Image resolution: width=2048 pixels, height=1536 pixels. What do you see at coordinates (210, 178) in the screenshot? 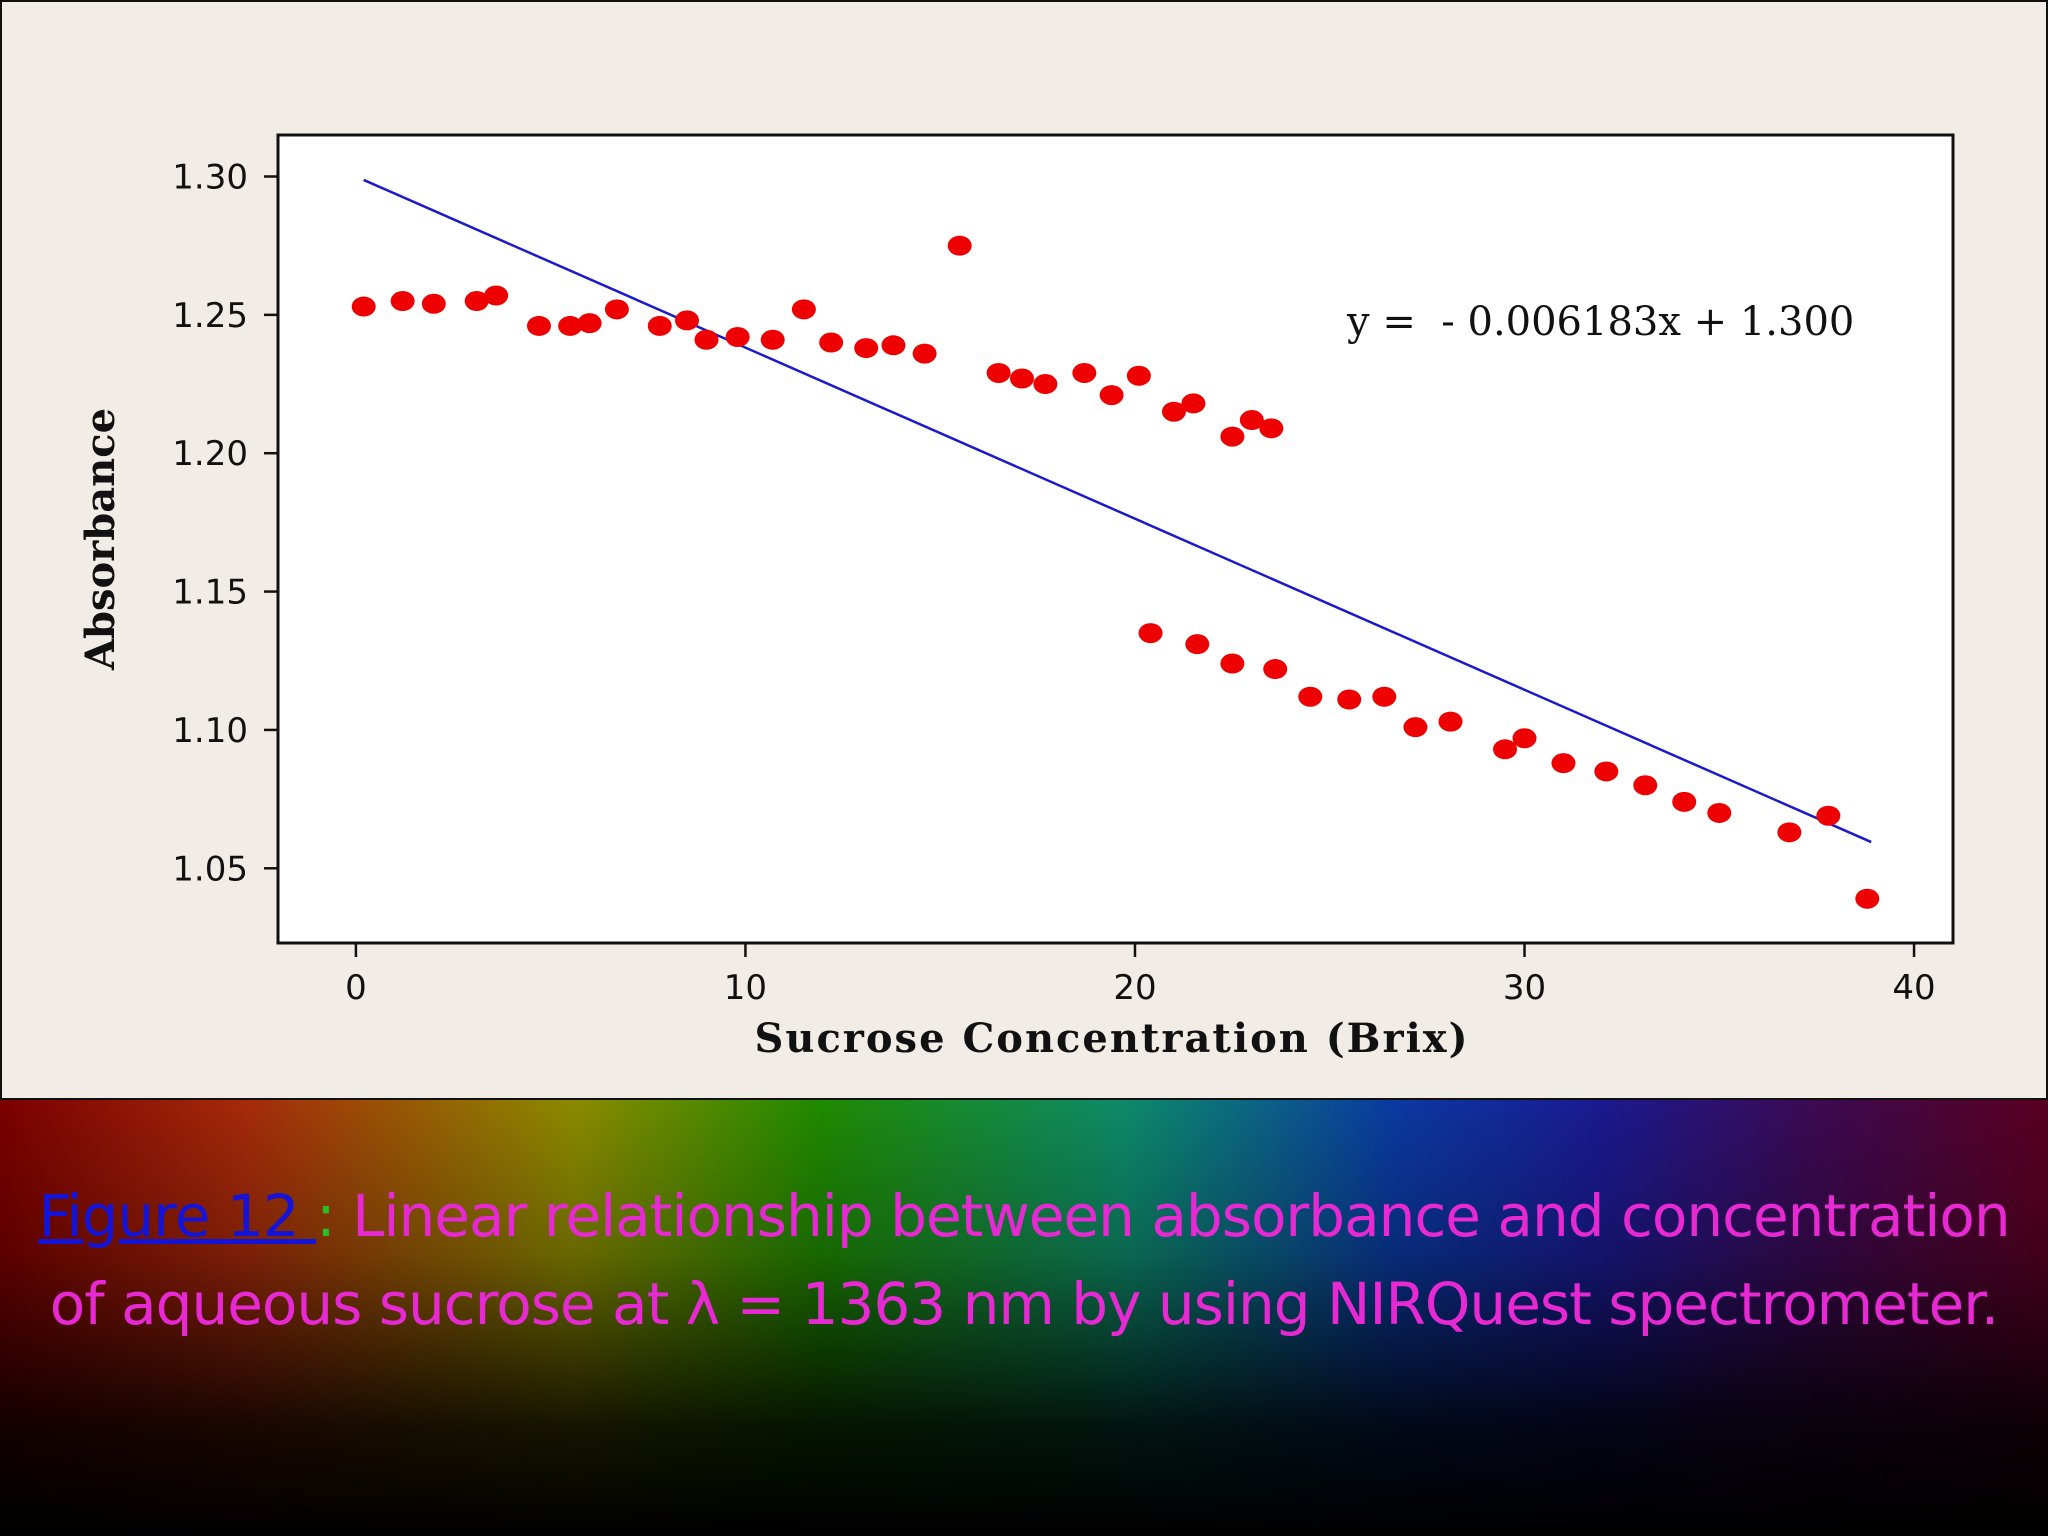
I see `y-tick-label: 1.30` at bounding box center [210, 178].